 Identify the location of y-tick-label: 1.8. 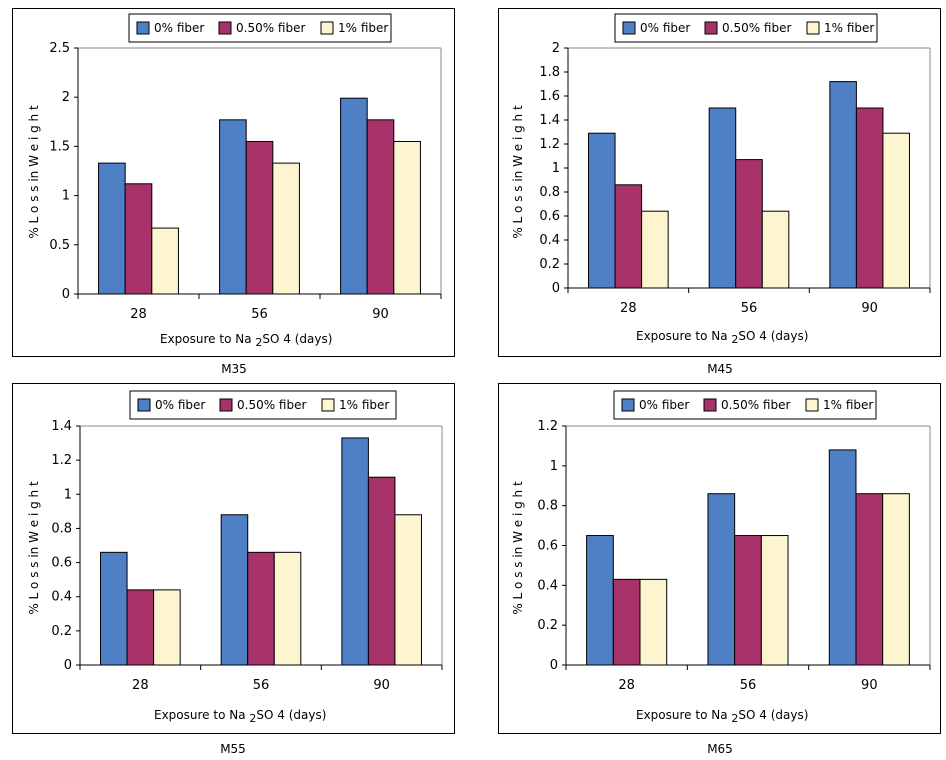
(549, 72).